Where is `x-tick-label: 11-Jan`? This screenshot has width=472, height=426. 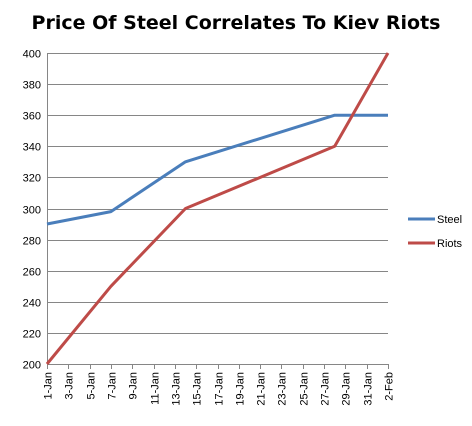 x-tick-label: 11-Jan is located at coordinates (156, 388).